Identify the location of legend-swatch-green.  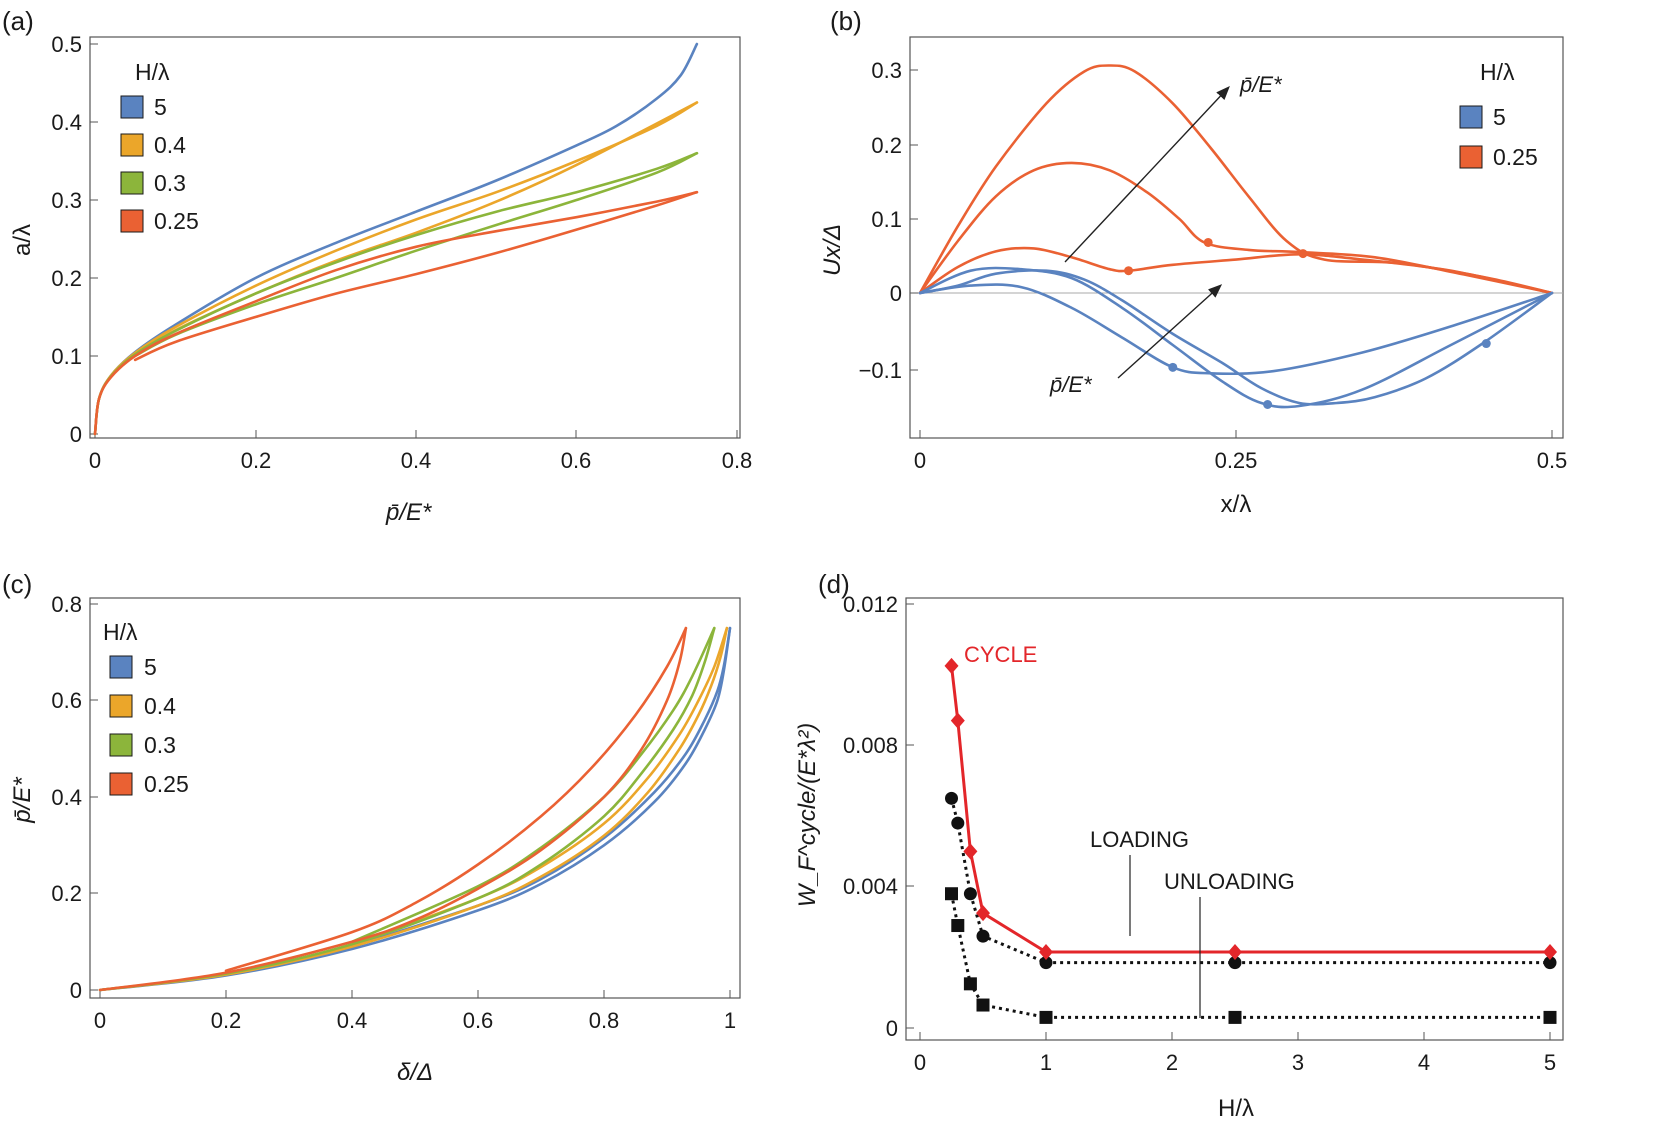
(132, 183).